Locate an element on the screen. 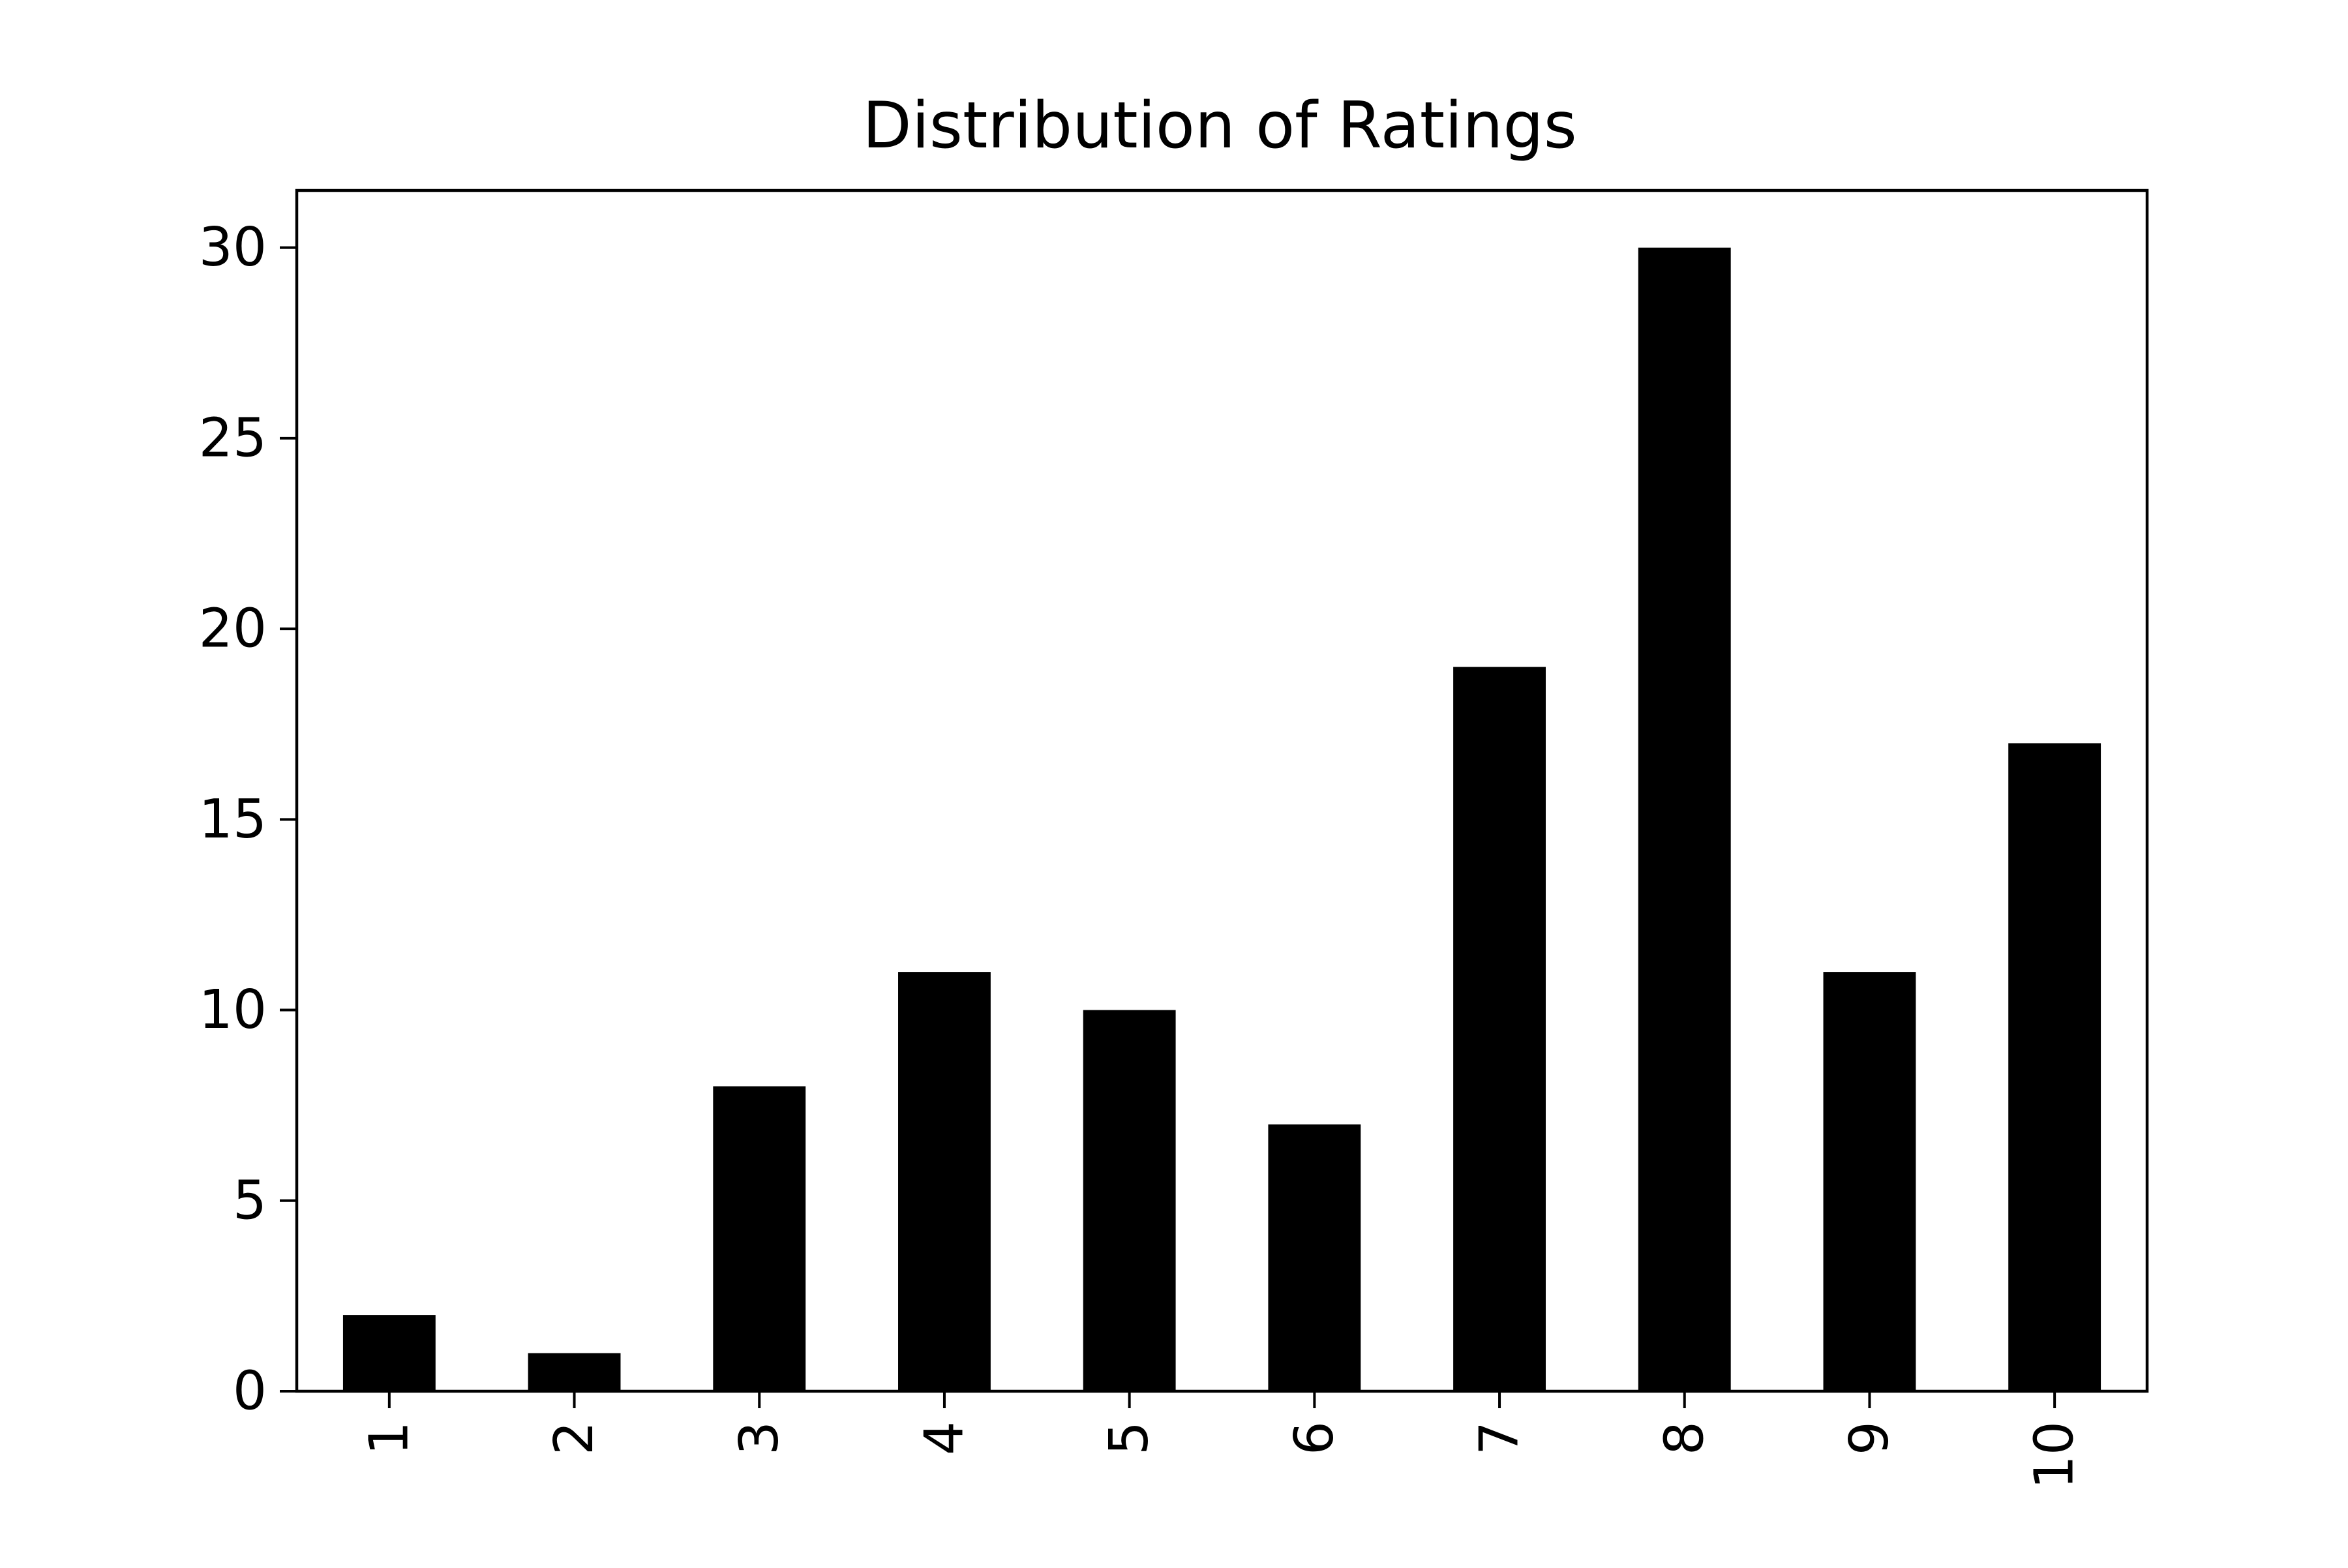 The width and height of the screenshot is (2348, 1568). y-tick-label: 15 is located at coordinates (233, 820).